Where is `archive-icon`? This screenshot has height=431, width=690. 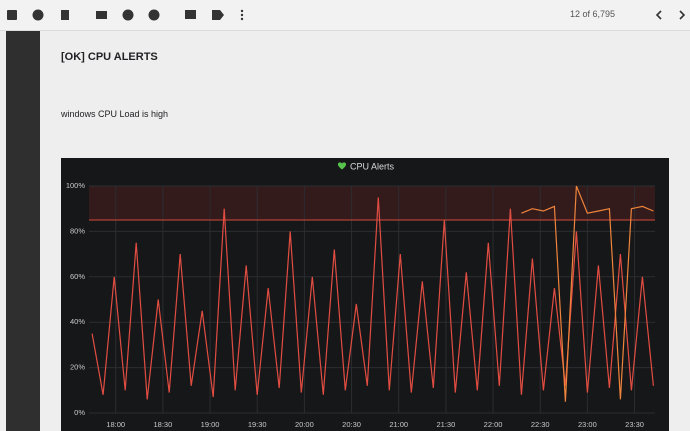
archive-icon is located at coordinates (12, 15).